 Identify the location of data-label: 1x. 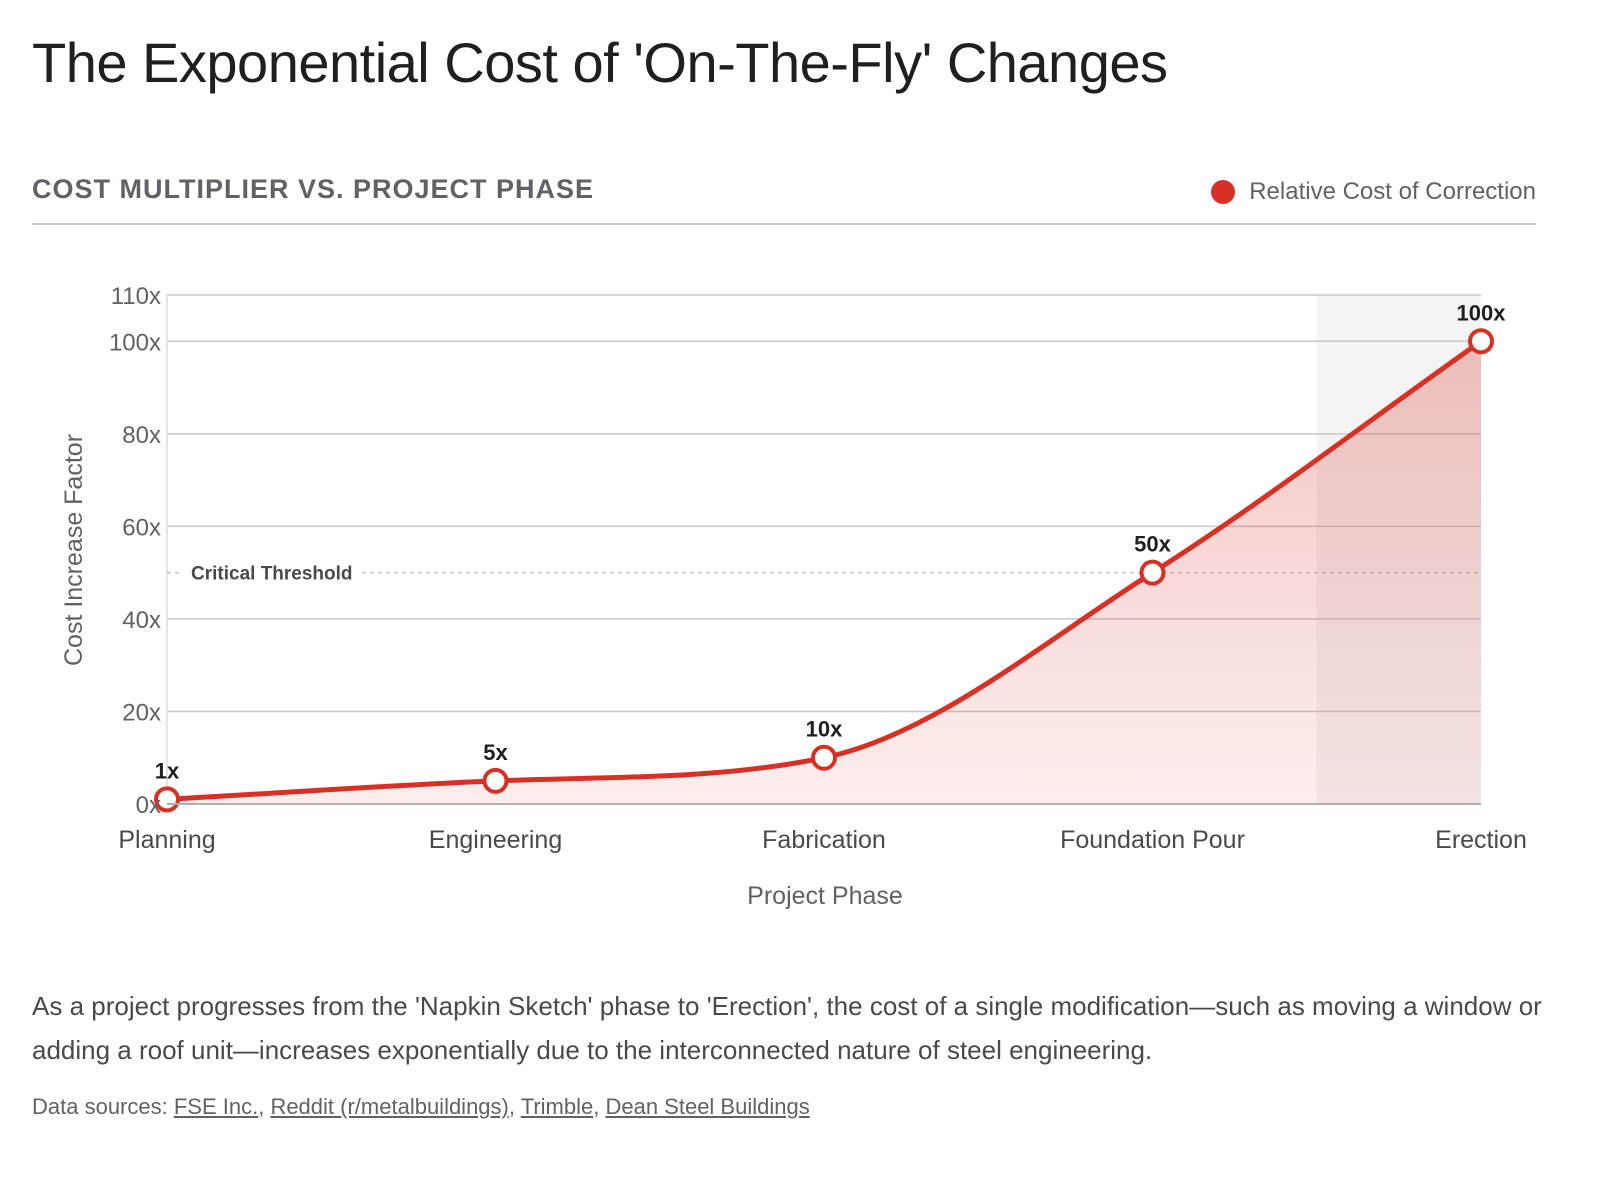
(167, 770).